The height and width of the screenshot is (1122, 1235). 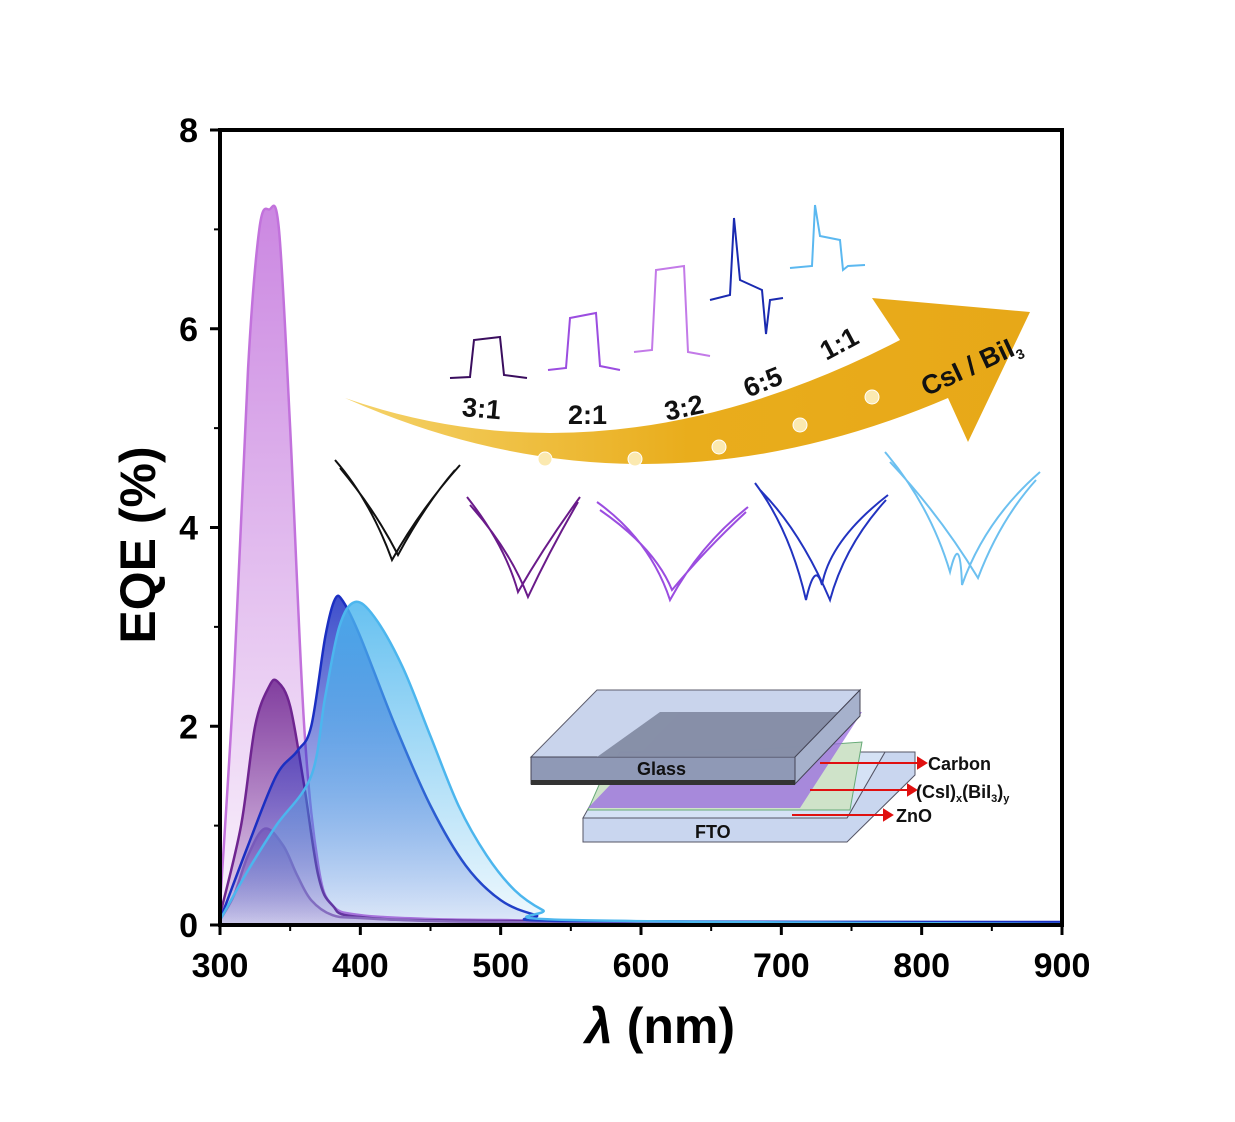 What do you see at coordinates (781, 966) in the screenshot?
I see `x-tick-label: 700` at bounding box center [781, 966].